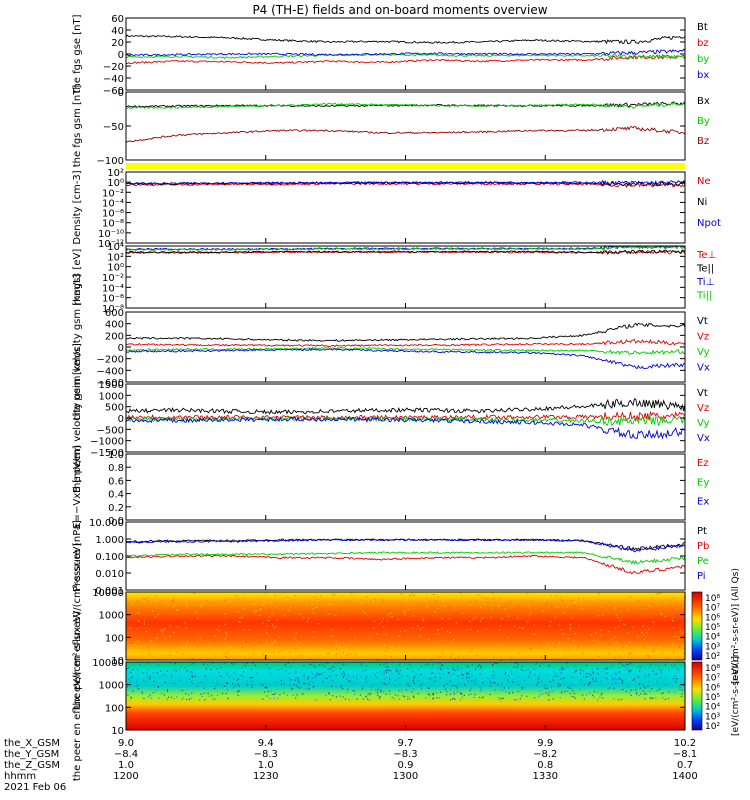 The width and height of the screenshot is (750, 800). I want to click on x-row-value: 0.9, so click(406, 765).